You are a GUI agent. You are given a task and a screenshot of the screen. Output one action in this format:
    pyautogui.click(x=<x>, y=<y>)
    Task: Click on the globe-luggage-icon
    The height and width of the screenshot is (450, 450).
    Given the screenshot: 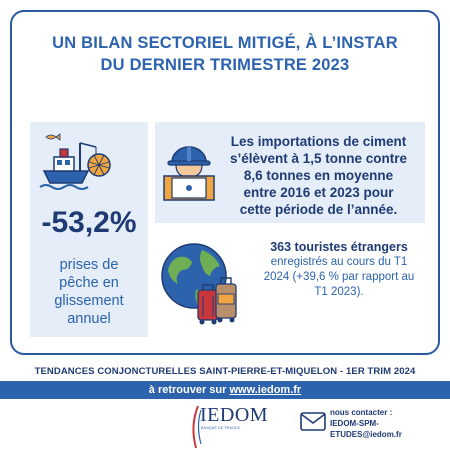 What is the action you would take?
    pyautogui.click(x=199, y=284)
    